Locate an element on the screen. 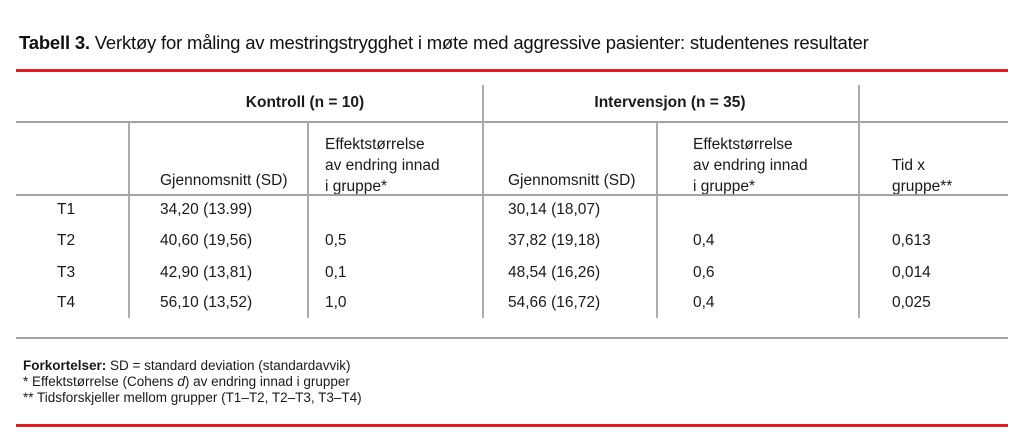 This screenshot has width=1024, height=447. cell-tid-x-gruppe: 0,613 is located at coordinates (911, 240).